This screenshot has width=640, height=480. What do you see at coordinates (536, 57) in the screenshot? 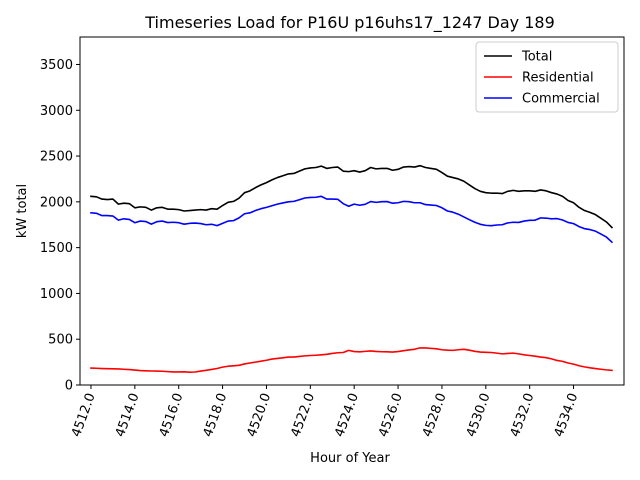
I see `legend-label-total: Total` at bounding box center [536, 57].